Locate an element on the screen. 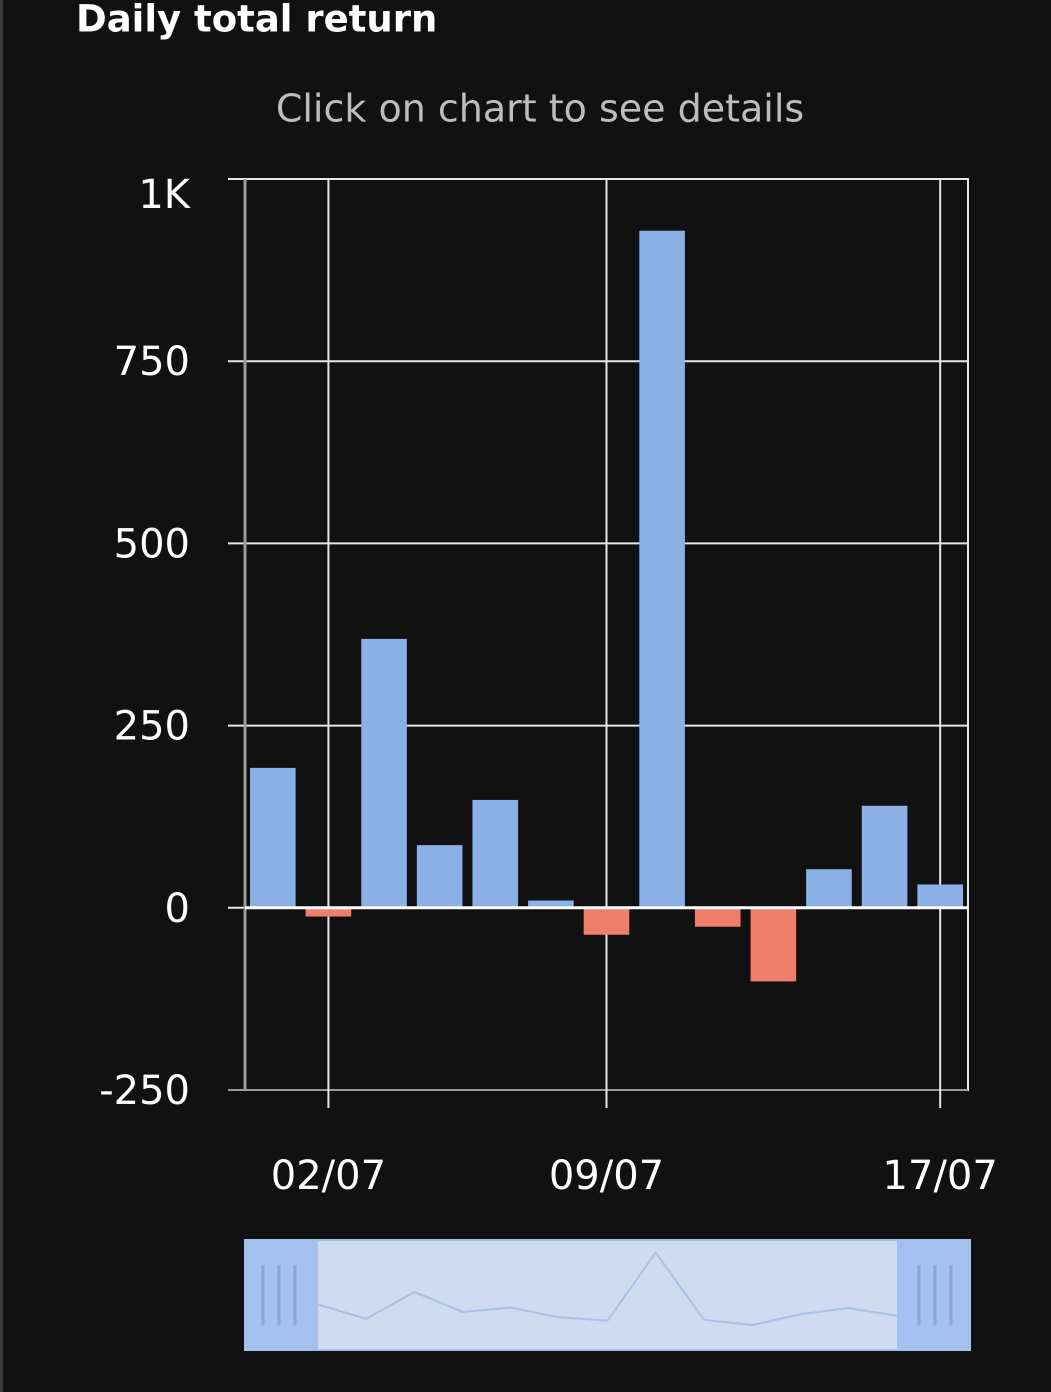  navigator-line is located at coordinates (607, 1288).